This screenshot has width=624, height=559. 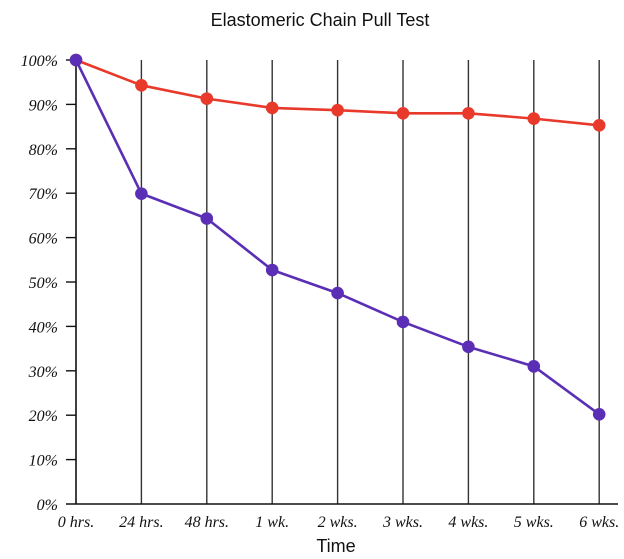 What do you see at coordinates (402, 522) in the screenshot?
I see `x-tick-label: 3 wks.` at bounding box center [402, 522].